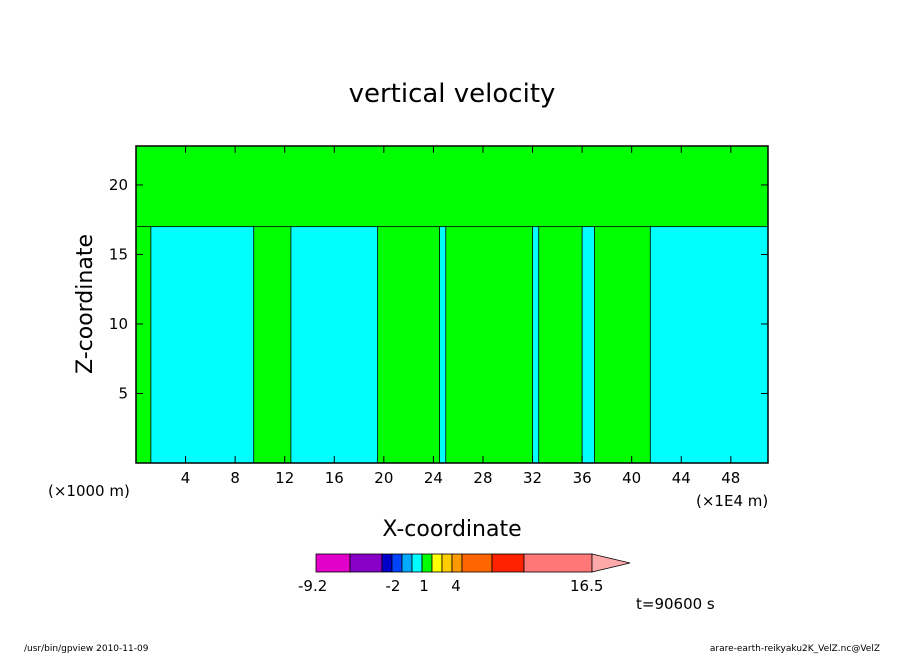 Image resolution: width=904 pixels, height=654 pixels. Describe the element at coordinates (118, 185) in the screenshot. I see `y-tick-label: 20` at that location.